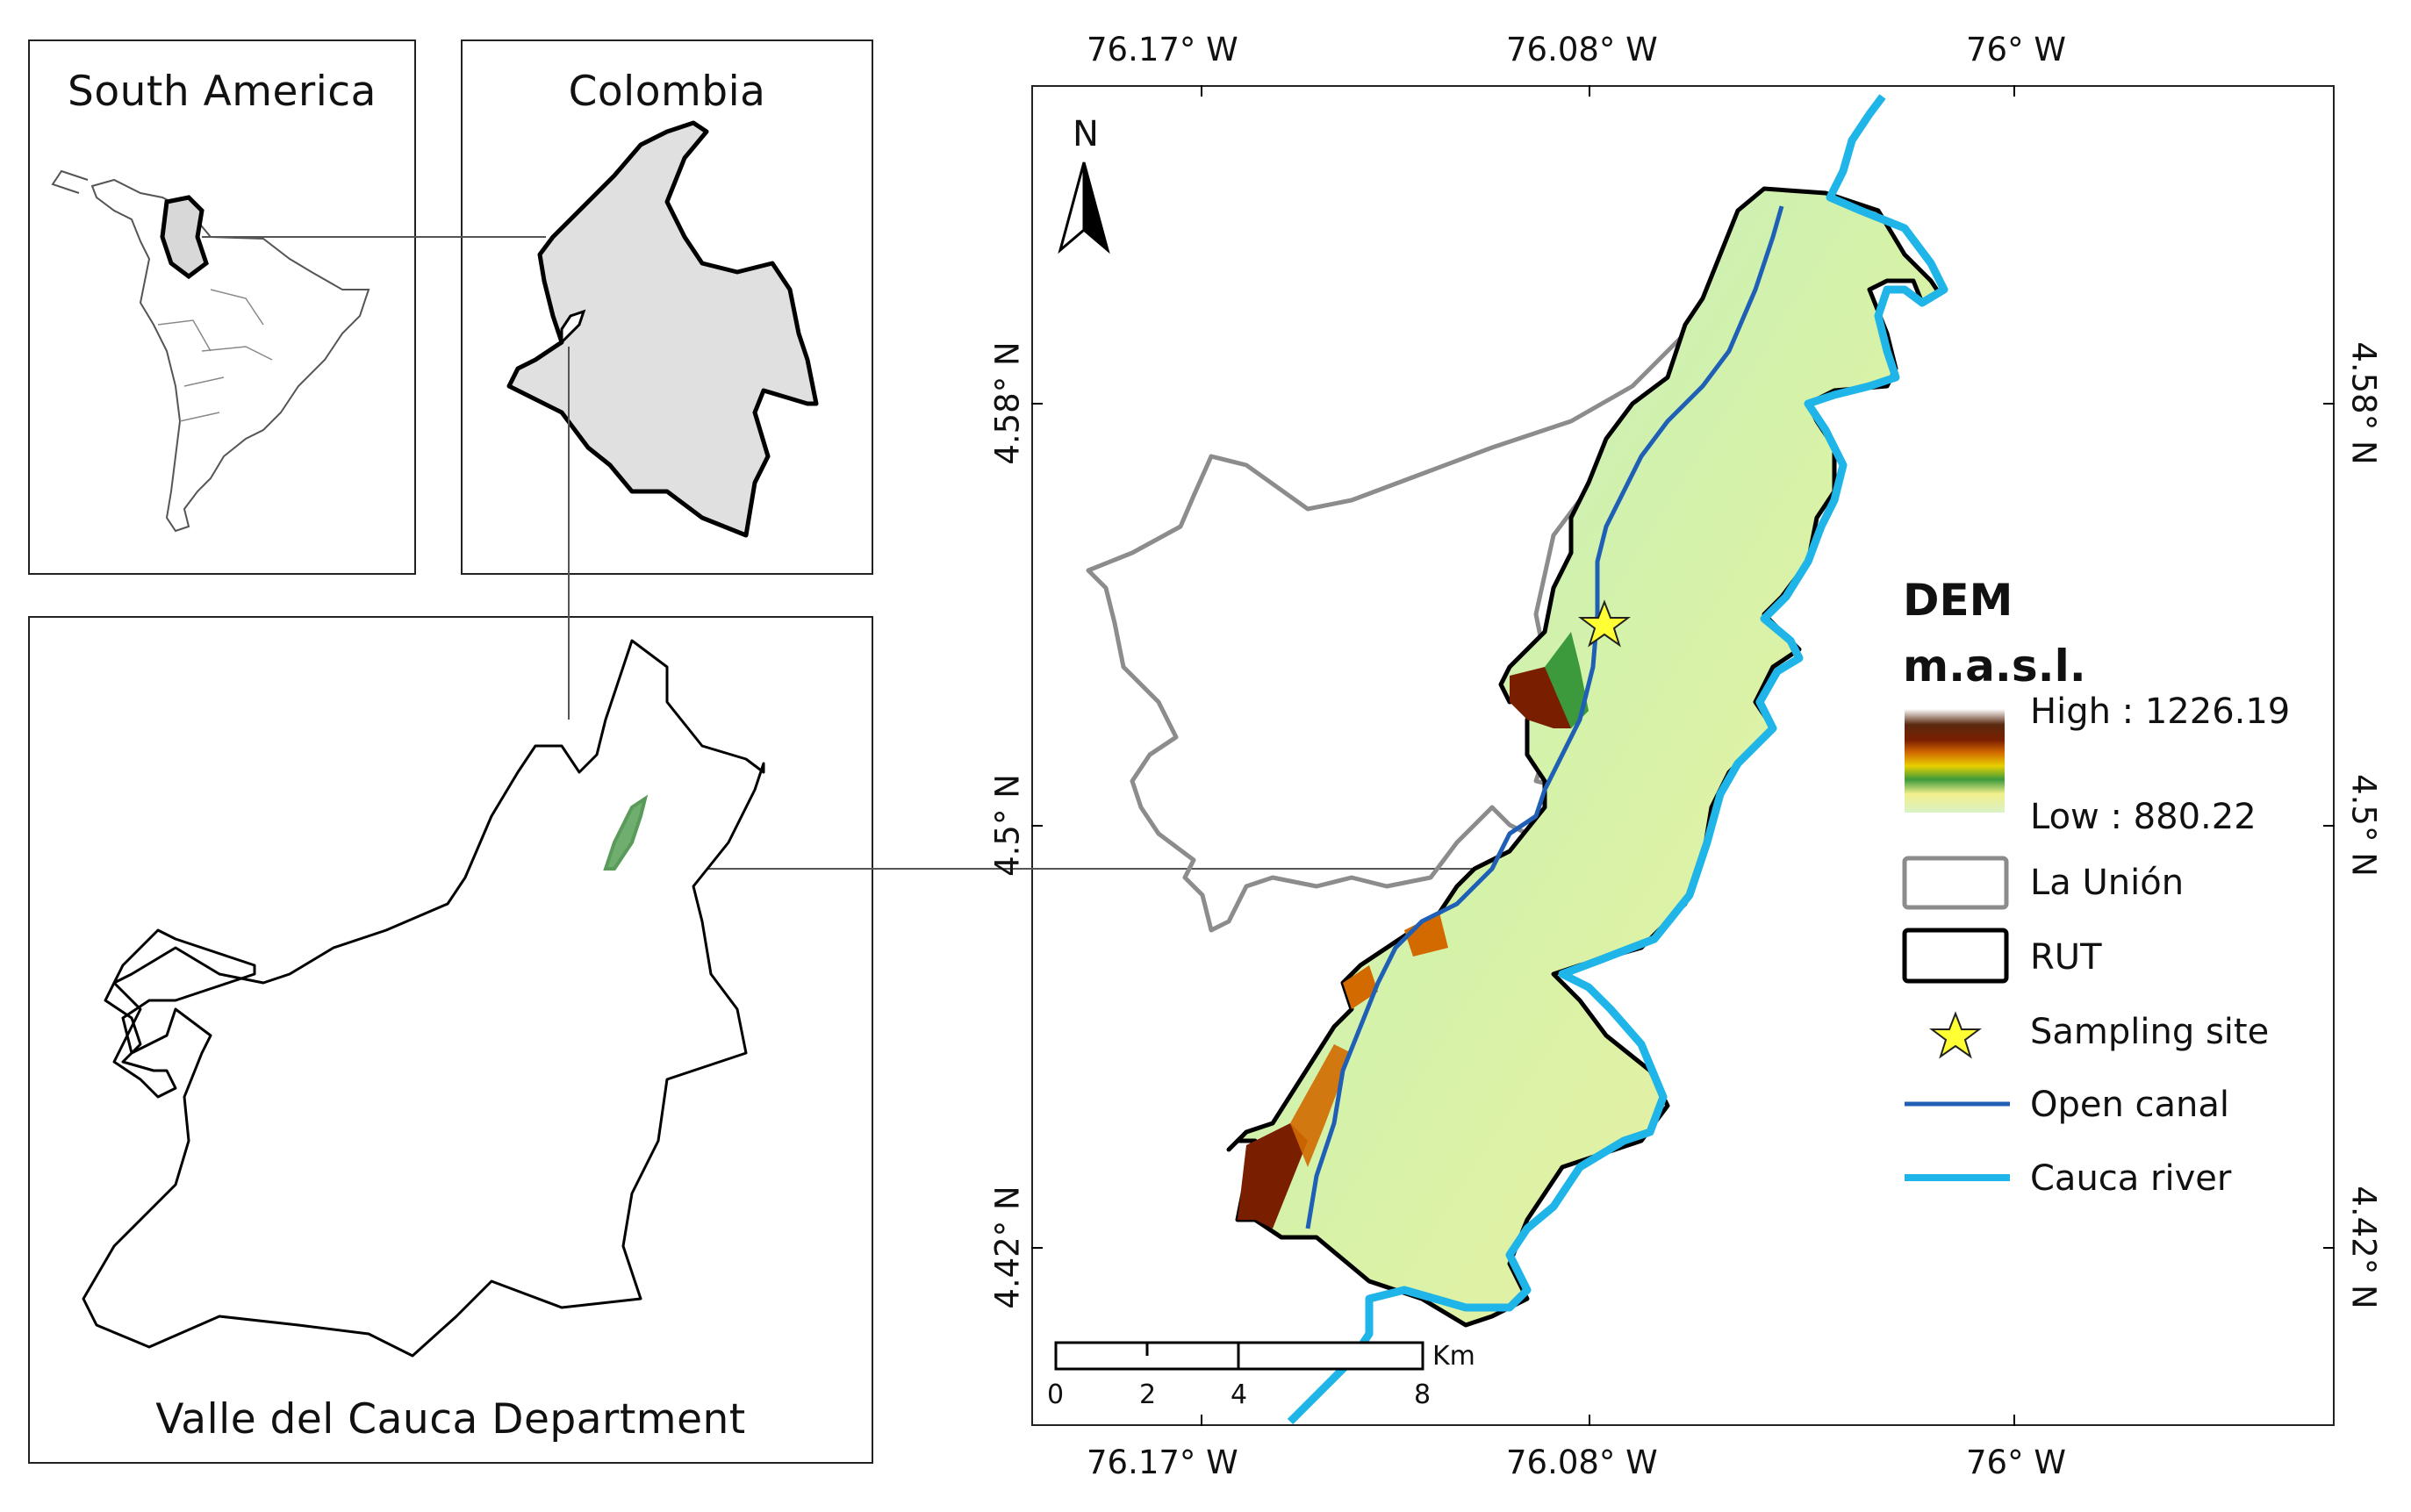 The image size is (2411, 1512). I want to click on colombia-highlight-small, so click(184, 238).